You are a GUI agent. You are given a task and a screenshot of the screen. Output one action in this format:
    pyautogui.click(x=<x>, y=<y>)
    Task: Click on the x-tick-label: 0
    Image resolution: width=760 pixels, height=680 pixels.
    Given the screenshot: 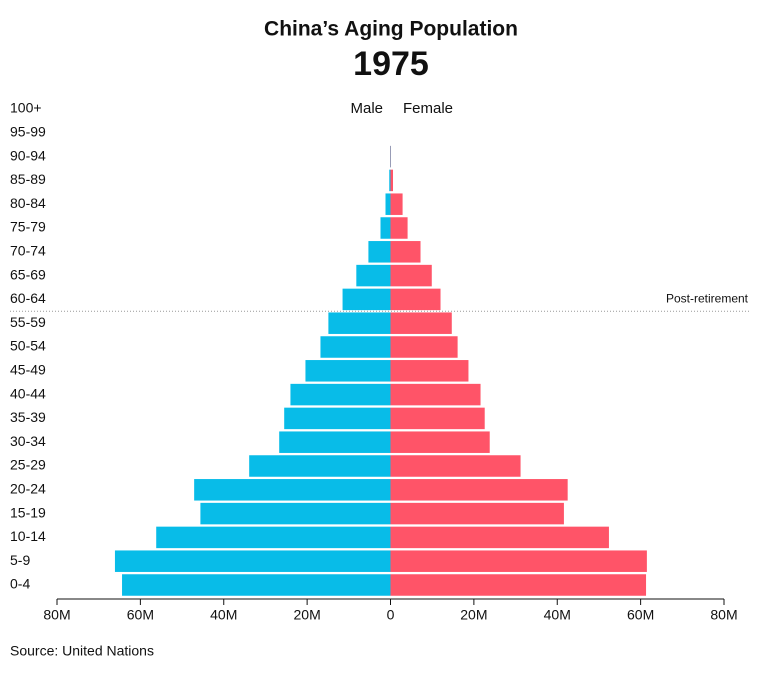 What is the action you would take?
    pyautogui.click(x=391, y=615)
    